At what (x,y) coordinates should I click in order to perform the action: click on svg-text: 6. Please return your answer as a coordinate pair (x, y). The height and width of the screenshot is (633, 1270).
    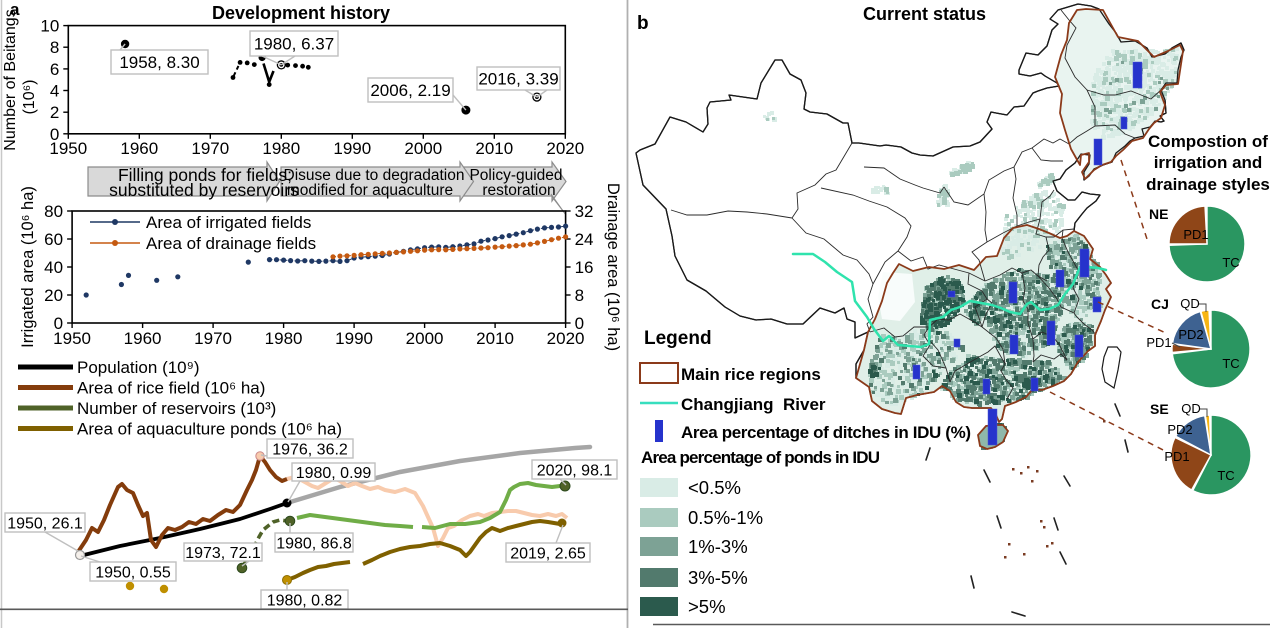
    Looking at the image, I should click on (54, 69).